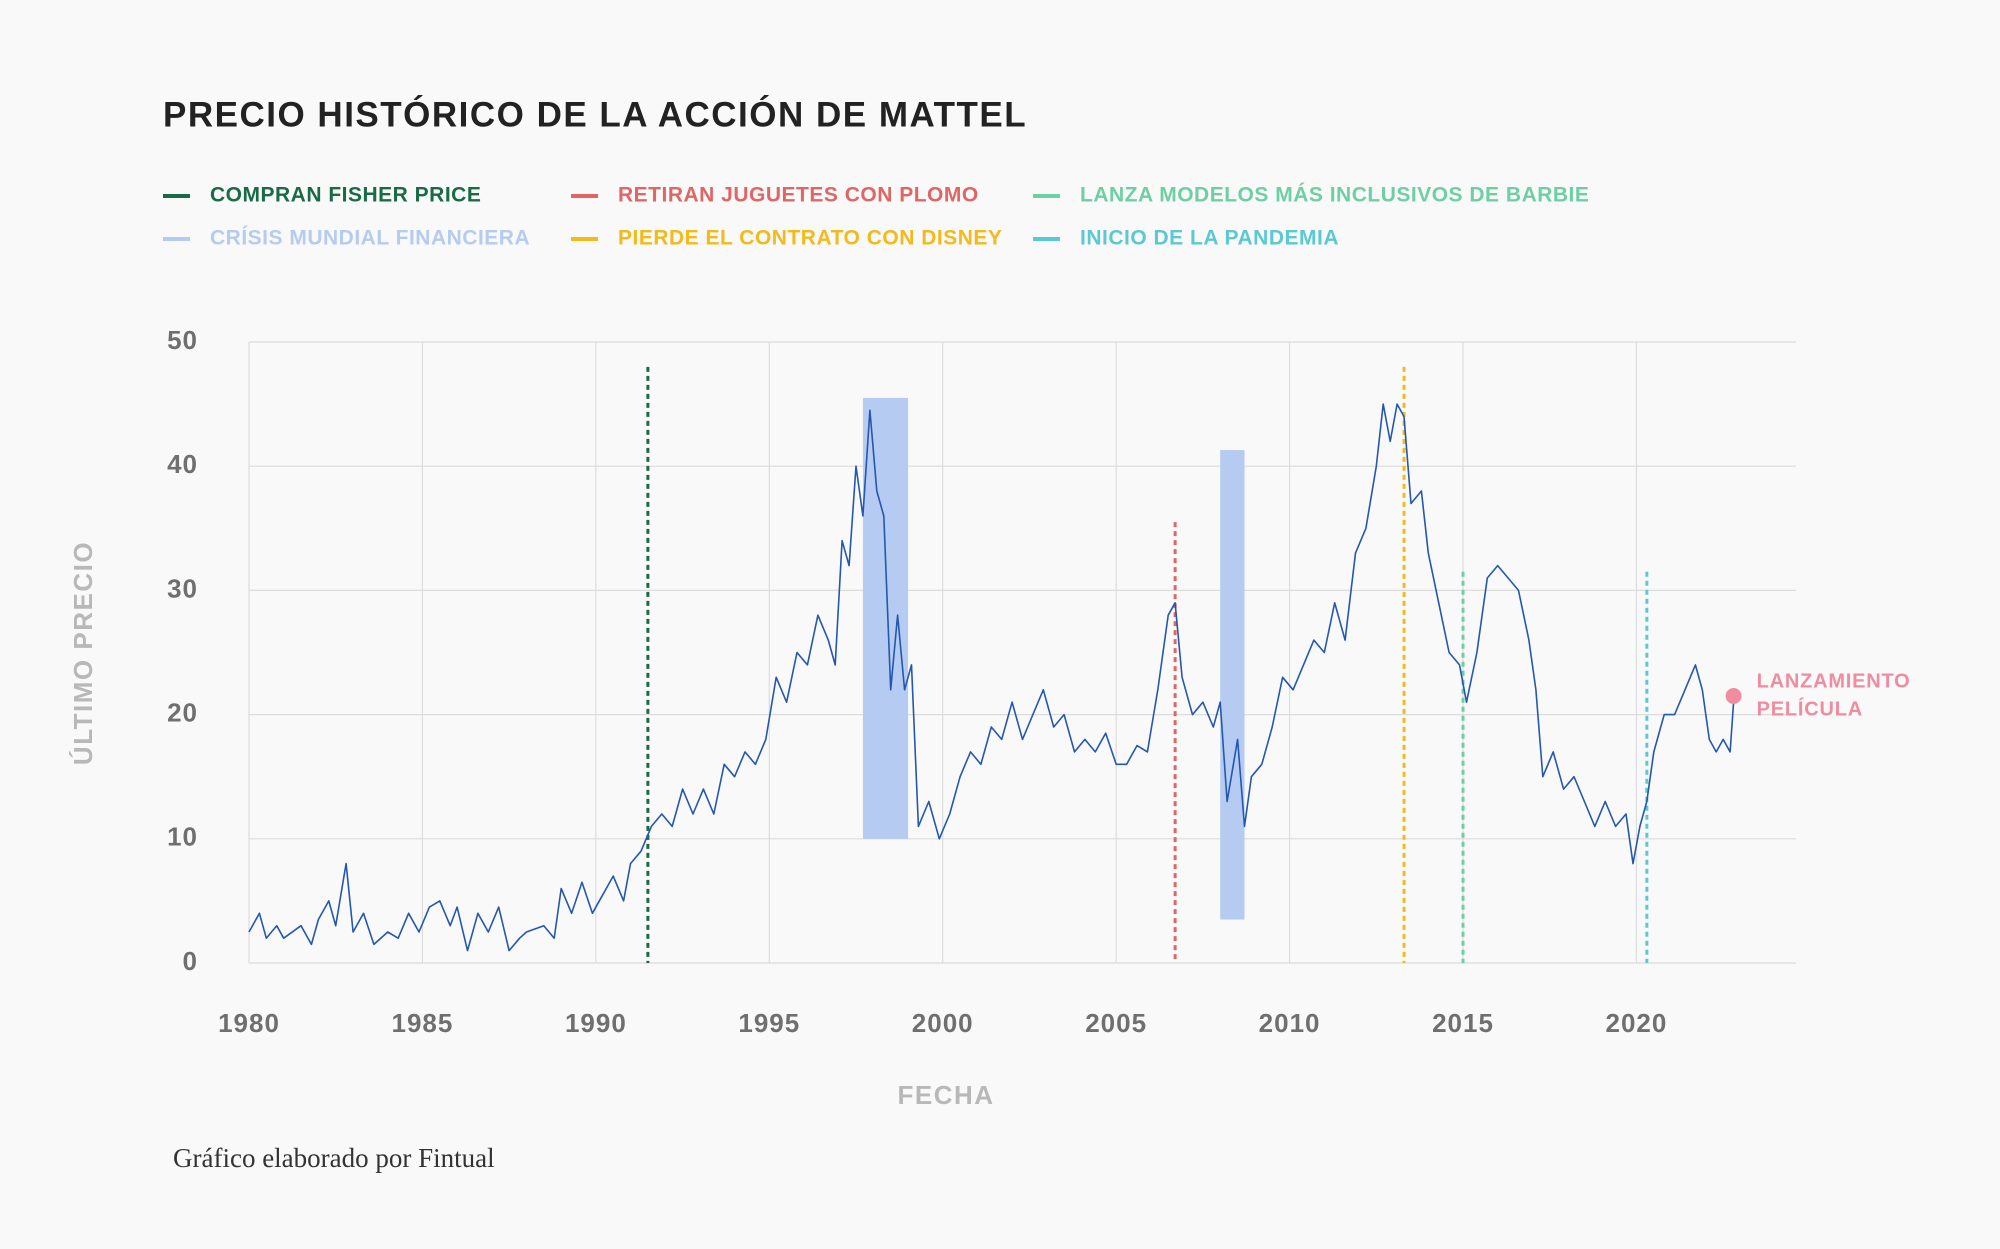  I want to click on legend-label: INICIO DE LA PANDEMIA, so click(1209, 238).